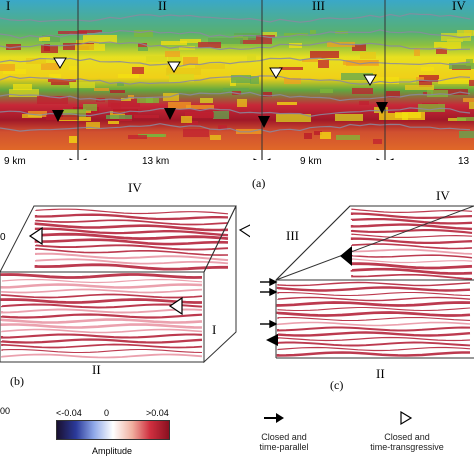 Image resolution: width=474 pixels, height=474 pixels. What do you see at coordinates (464, 161) in the screenshot?
I see `distance-label: 13` at bounding box center [464, 161].